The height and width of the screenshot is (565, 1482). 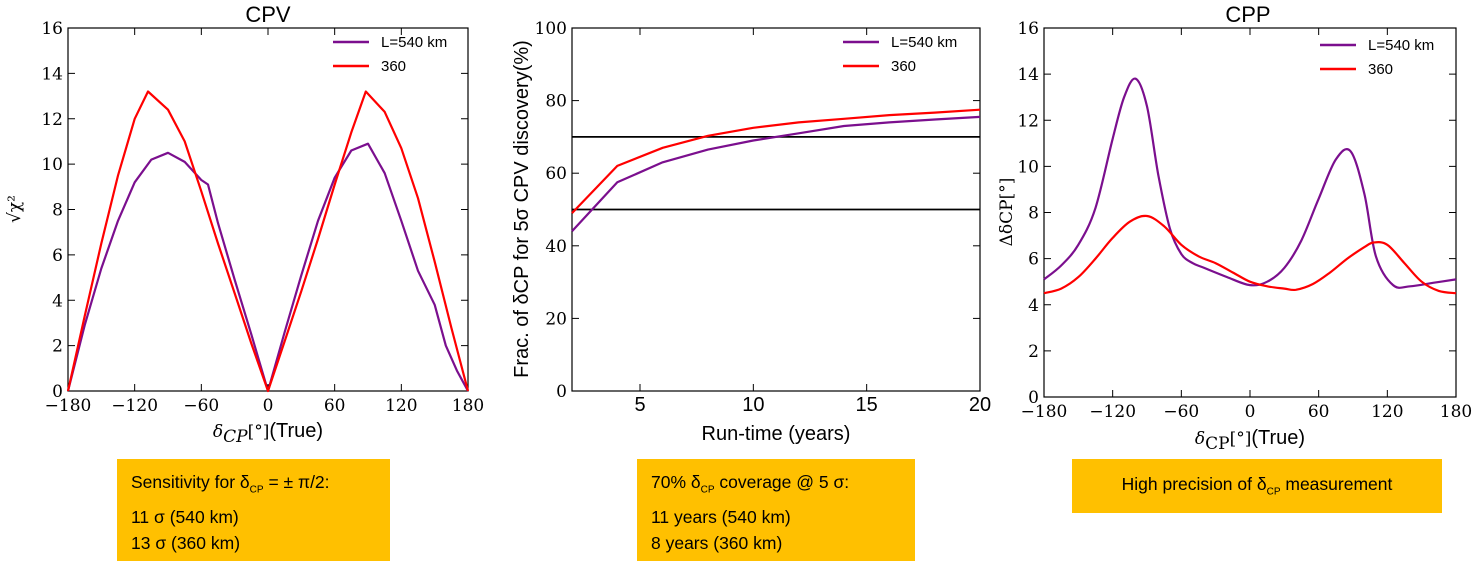 I want to click on note-text: High precision of δ, so click(x=1194, y=484).